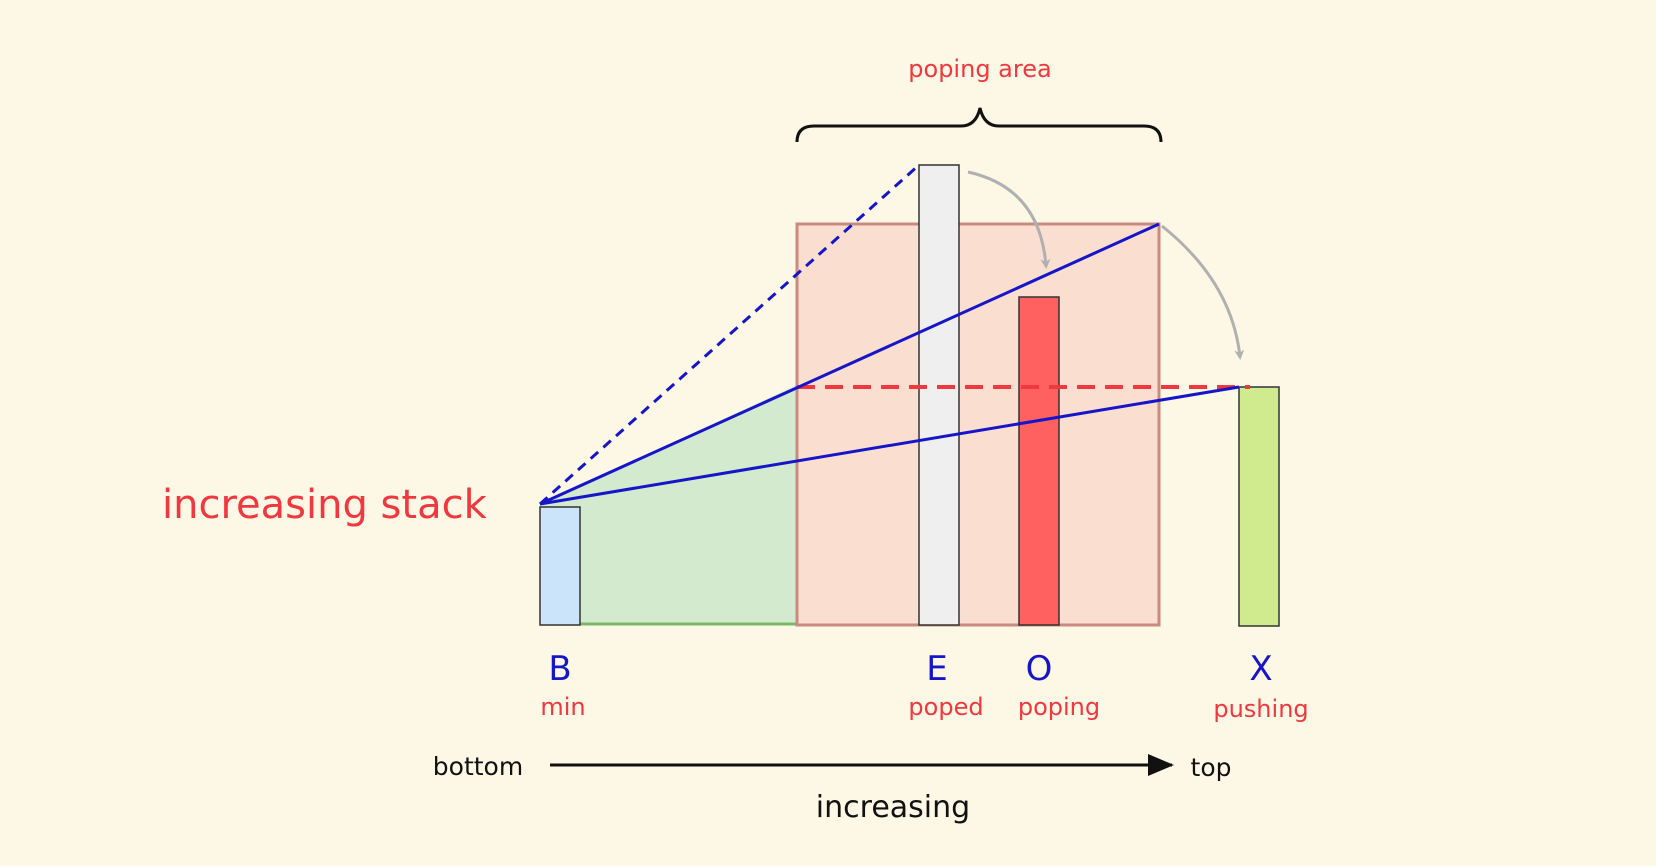  Describe the element at coordinates (1260, 669) in the screenshot. I see `bar-x-letter: X` at that location.